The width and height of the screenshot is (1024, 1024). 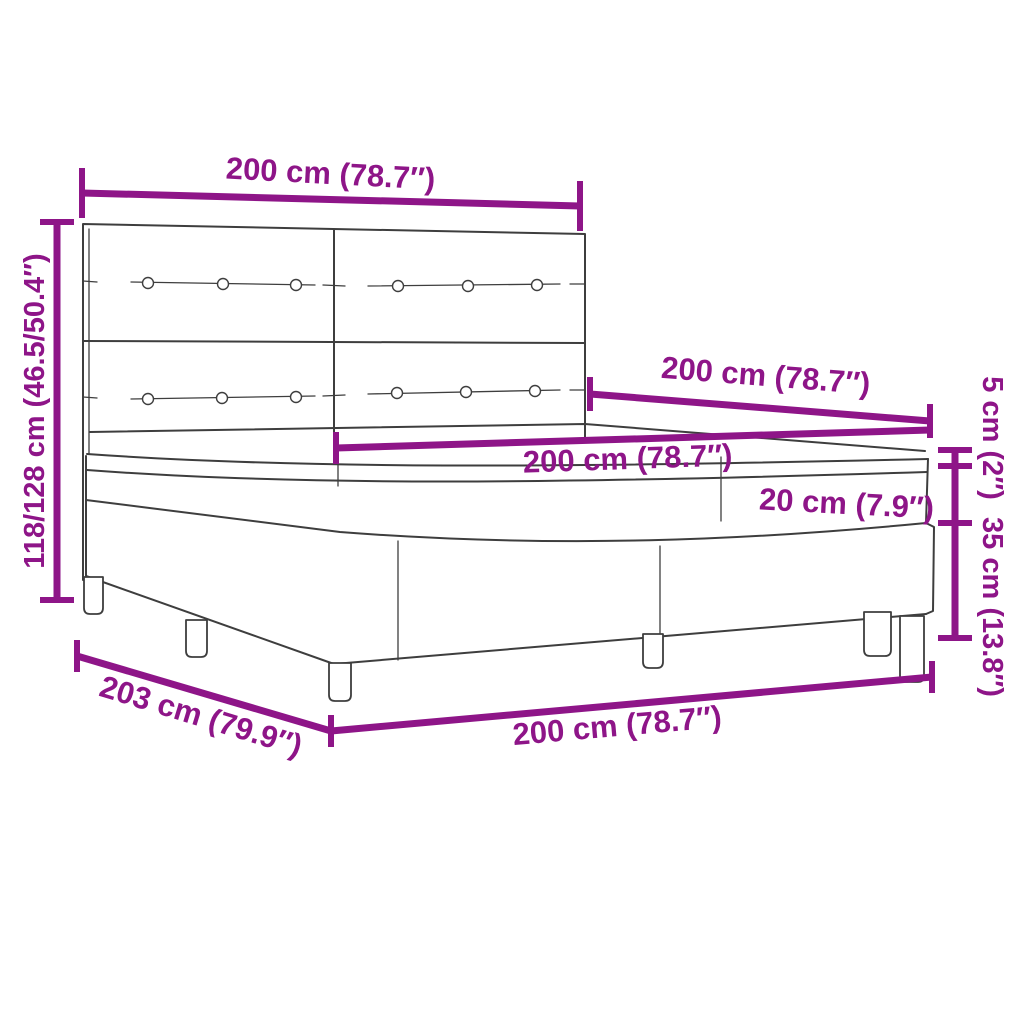 I want to click on headboard-horizontal-divider, so click(x=334, y=342).